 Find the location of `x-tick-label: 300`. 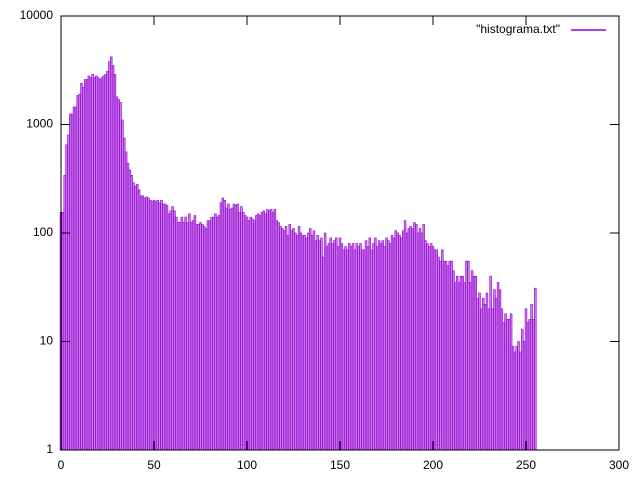

x-tick-label: 300 is located at coordinates (619, 465).